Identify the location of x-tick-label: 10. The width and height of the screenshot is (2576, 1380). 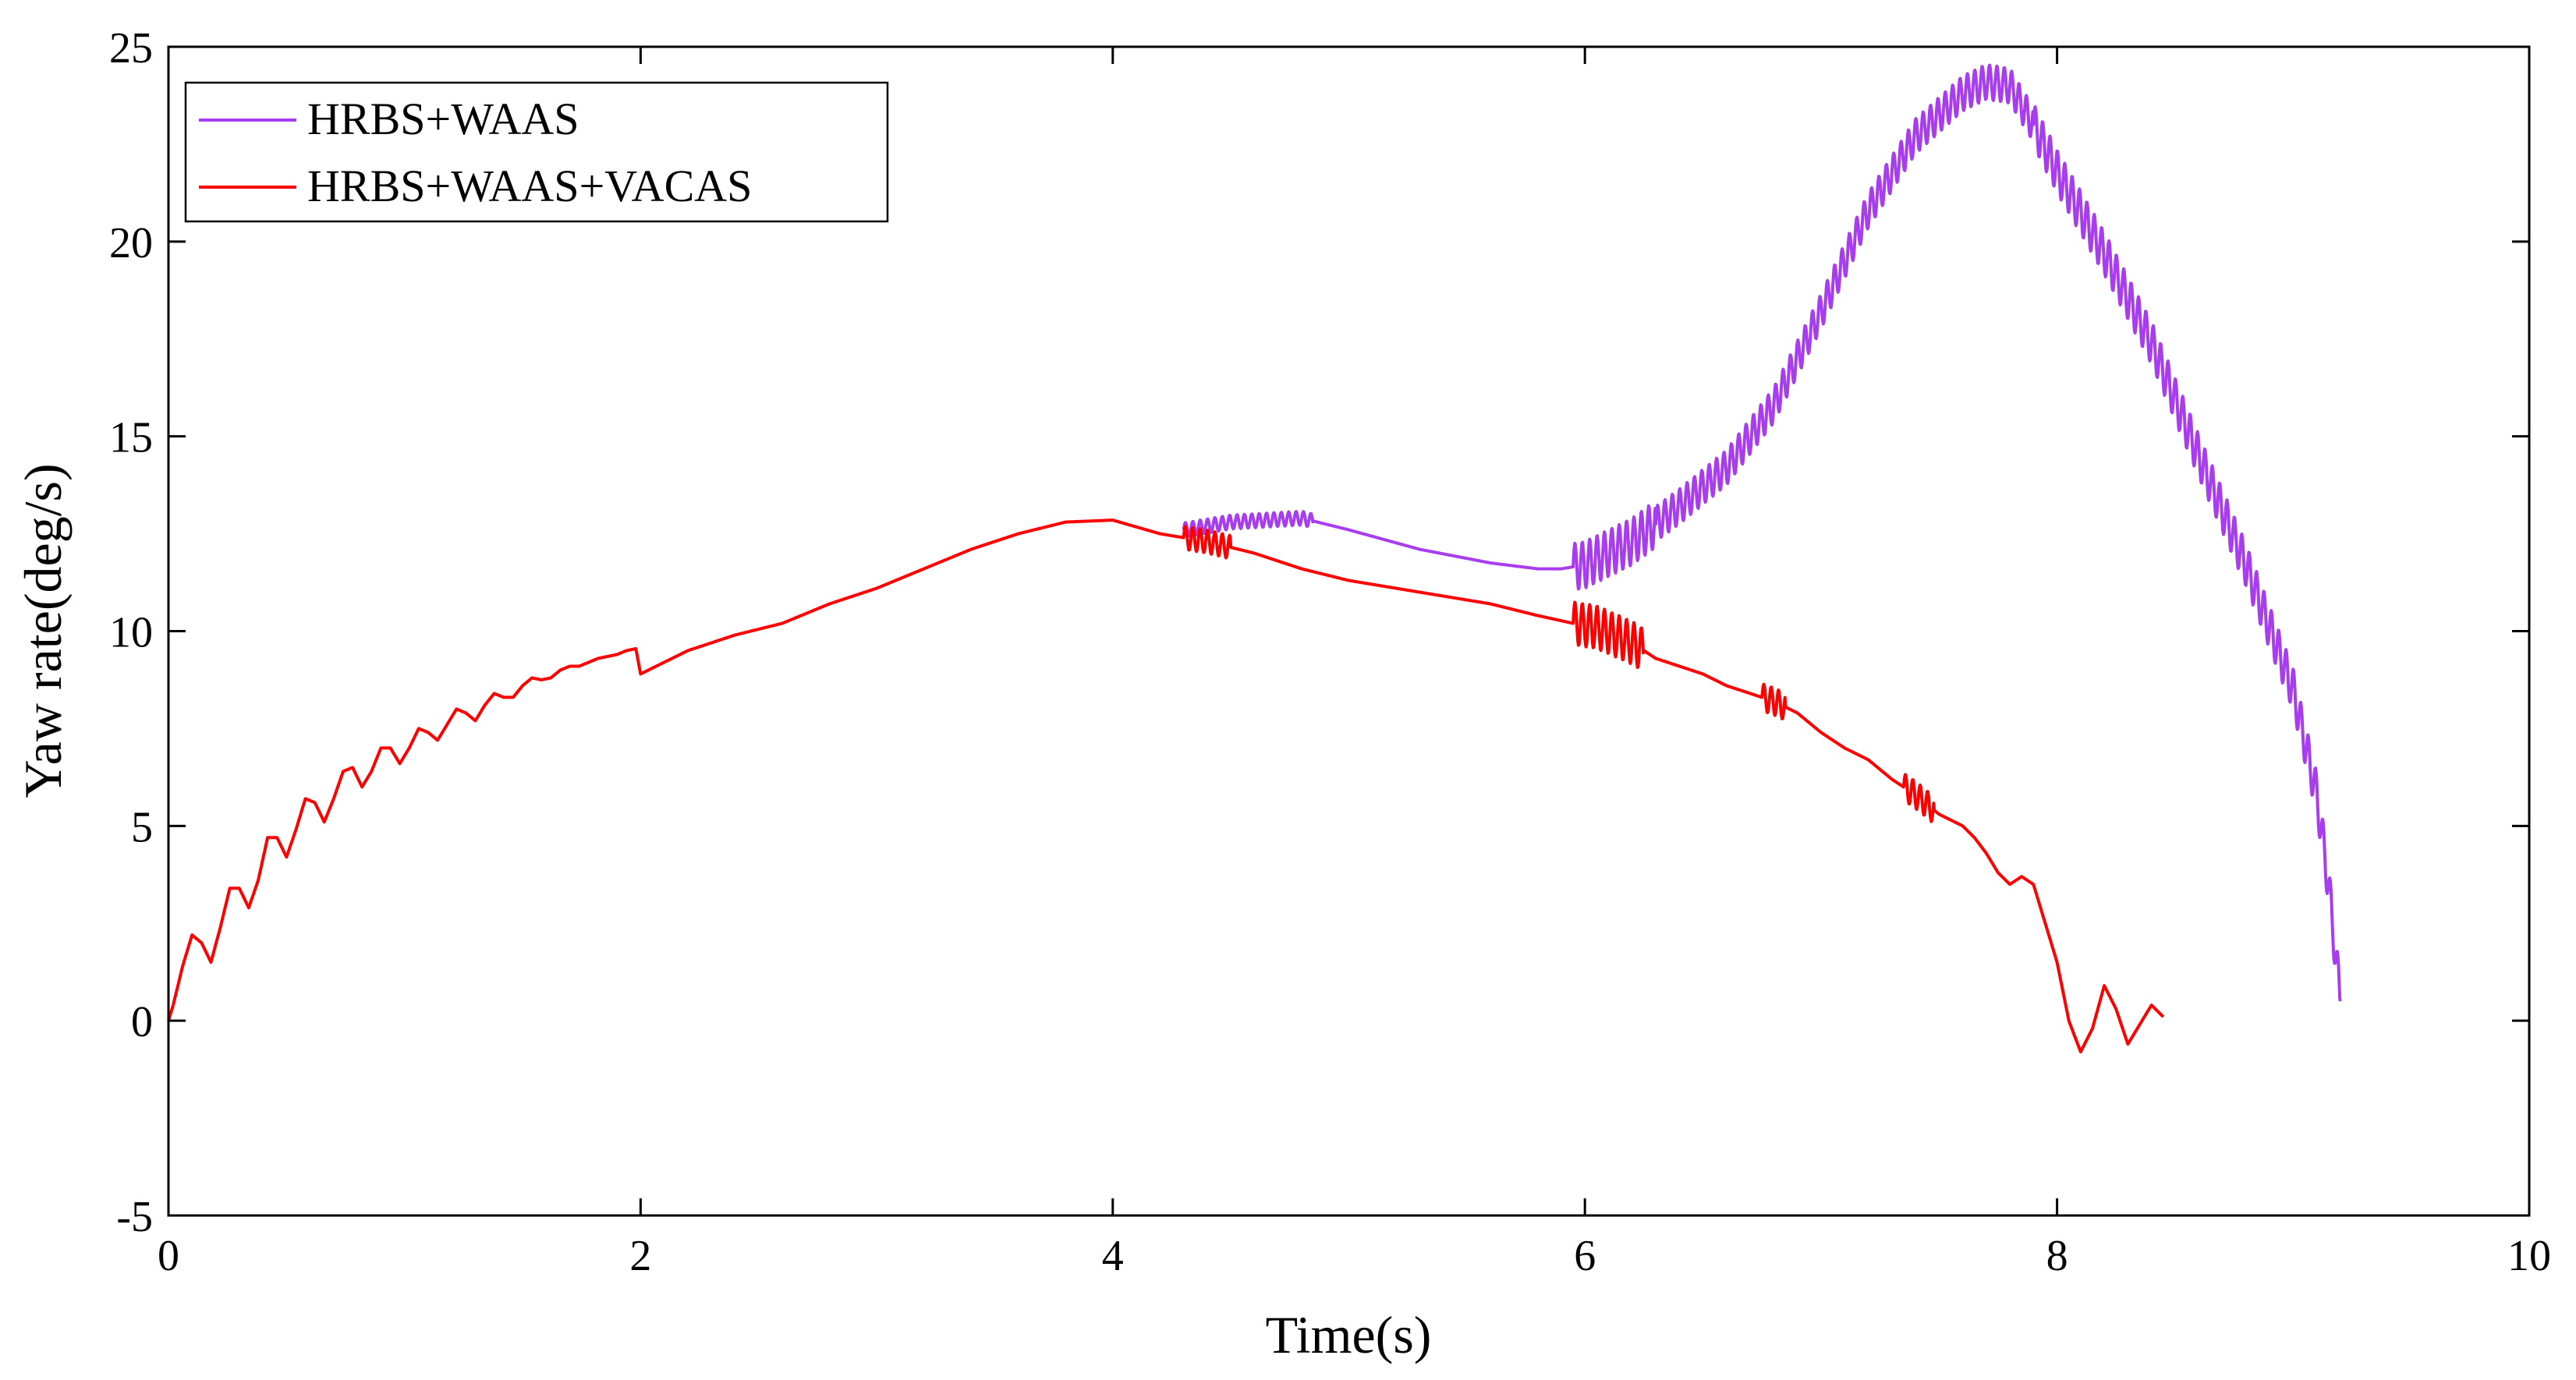
(2529, 1256).